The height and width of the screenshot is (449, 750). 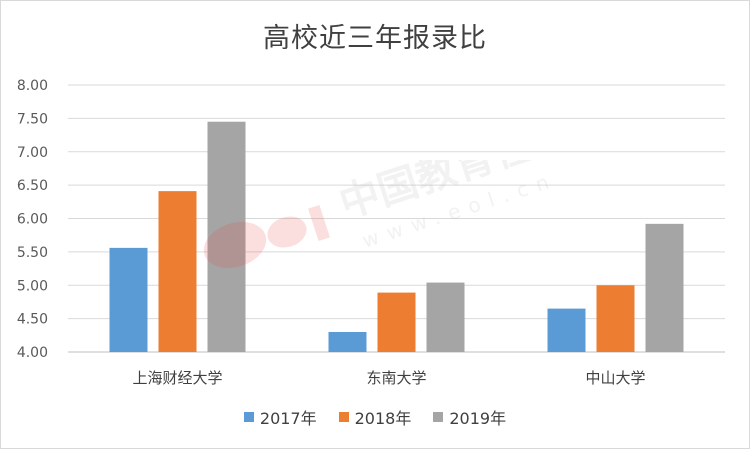 I want to click on legend-item: 2017年, so click(x=280, y=417).